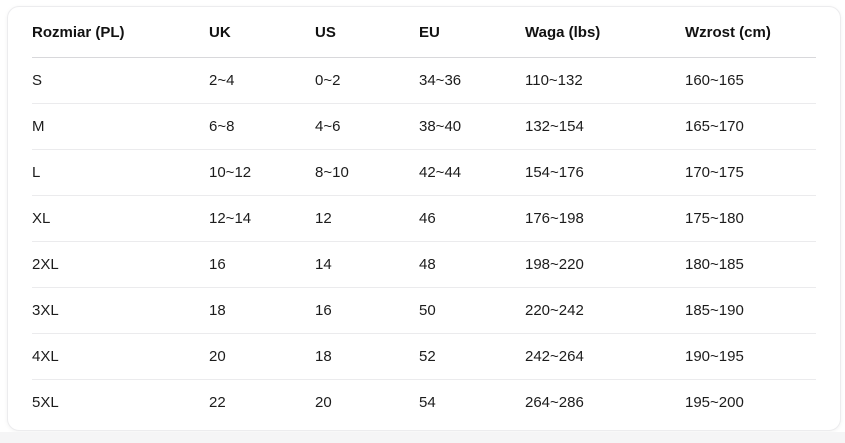  What do you see at coordinates (554, 402) in the screenshot?
I see `size-value-cell: 264~286` at bounding box center [554, 402].